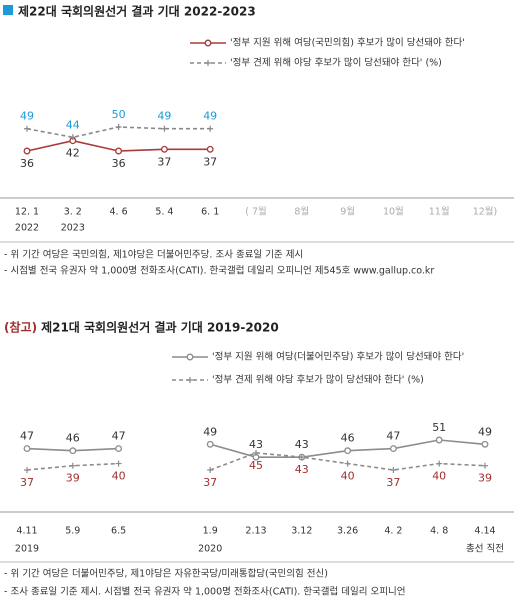 The height and width of the screenshot is (602, 514). I want to click on x-sublabel: 2023, so click(73, 228).